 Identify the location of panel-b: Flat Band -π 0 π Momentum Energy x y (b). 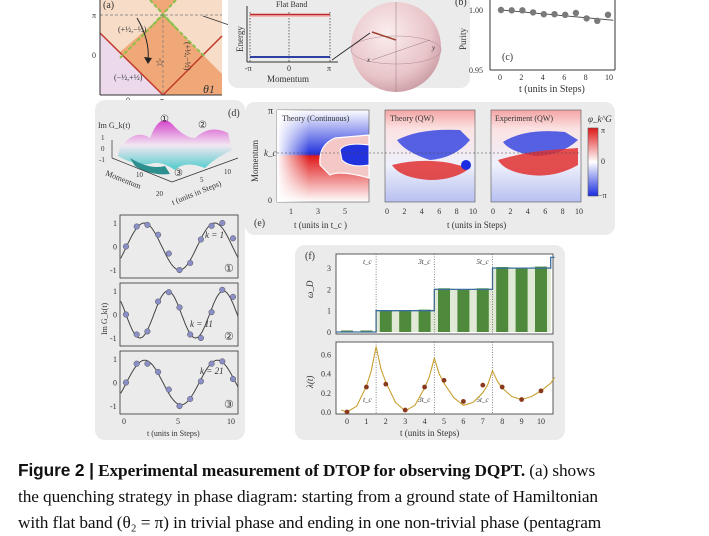
(349, 46).